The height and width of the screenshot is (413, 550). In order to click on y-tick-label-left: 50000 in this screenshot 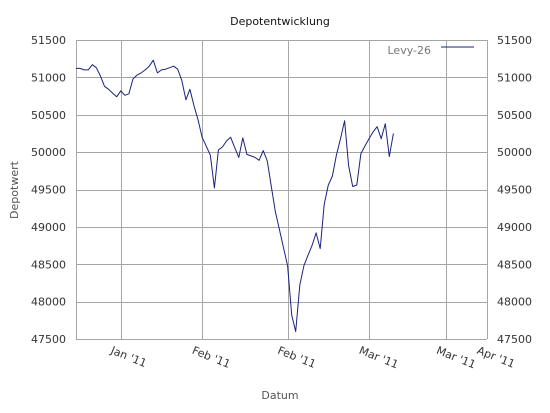, I will do `click(48, 152)`.